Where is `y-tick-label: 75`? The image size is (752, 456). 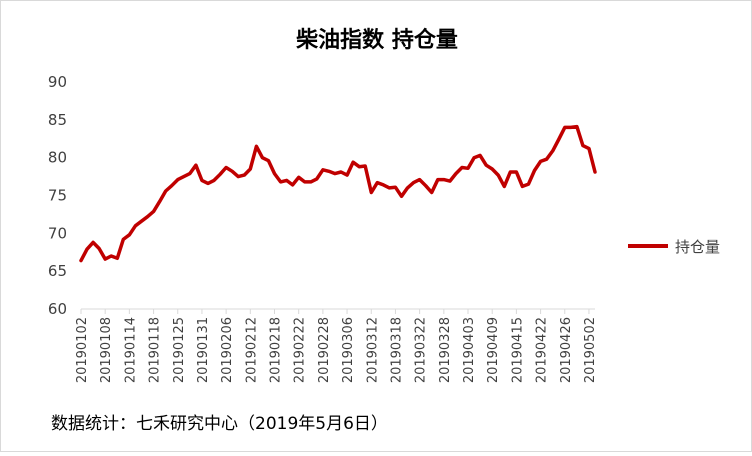 y-tick-label: 75 is located at coordinates (57, 196).